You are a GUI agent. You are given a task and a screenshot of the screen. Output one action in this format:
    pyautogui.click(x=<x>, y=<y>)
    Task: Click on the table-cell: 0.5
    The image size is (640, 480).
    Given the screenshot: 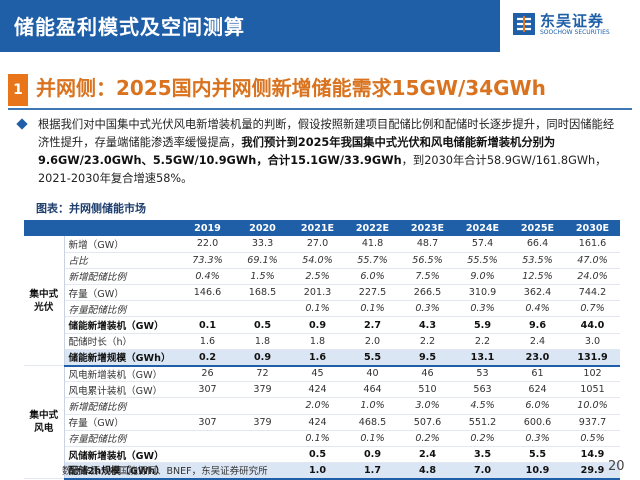 What is the action you would take?
    pyautogui.click(x=317, y=455)
    